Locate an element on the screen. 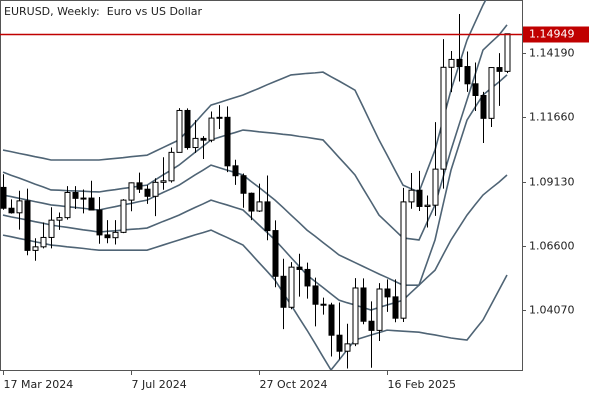 Image resolution: width=600 pixels, height=400 pixels. x-tick-label: 17 Mar 2024 is located at coordinates (39, 384).